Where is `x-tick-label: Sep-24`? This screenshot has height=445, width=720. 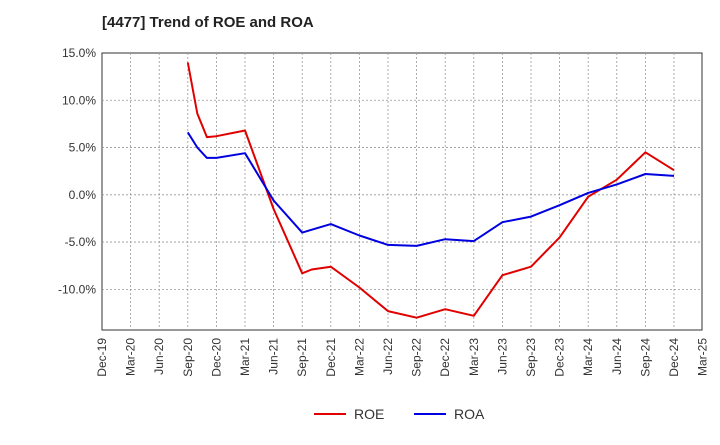
x-tick-label: Sep-24 is located at coordinates (645, 357).